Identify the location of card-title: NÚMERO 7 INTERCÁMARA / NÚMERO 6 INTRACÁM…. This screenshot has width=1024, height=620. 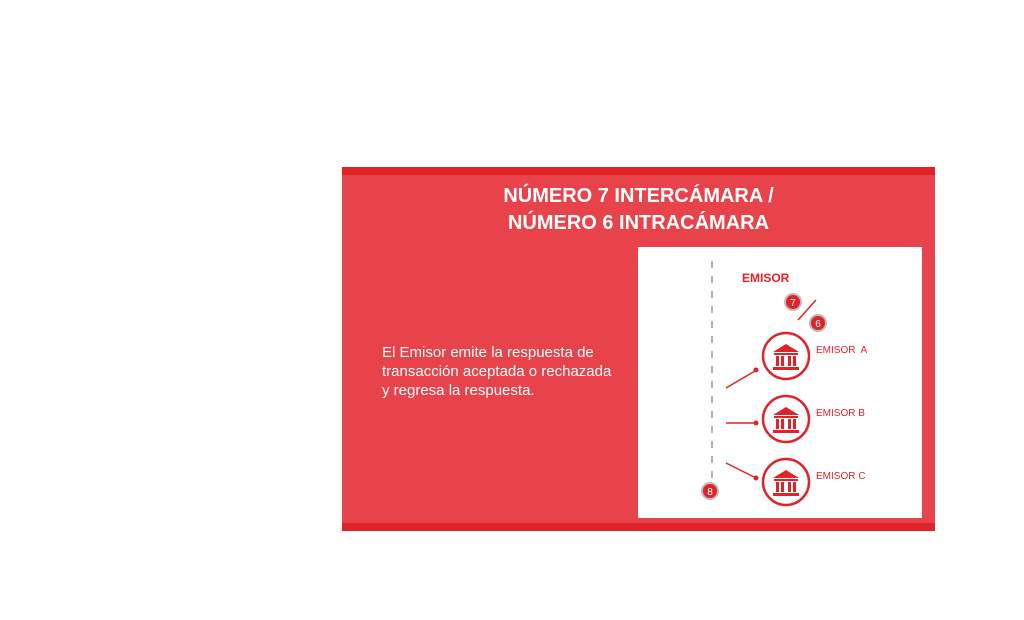
(638, 210).